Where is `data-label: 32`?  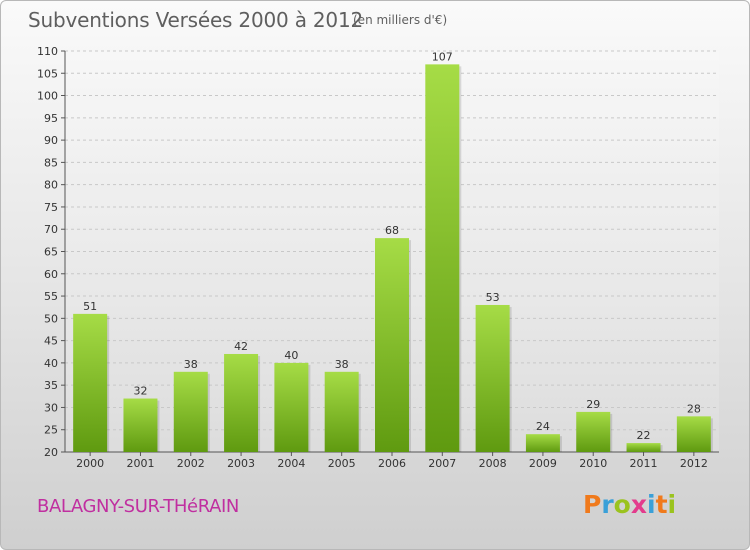
data-label: 32 is located at coordinates (140, 391).